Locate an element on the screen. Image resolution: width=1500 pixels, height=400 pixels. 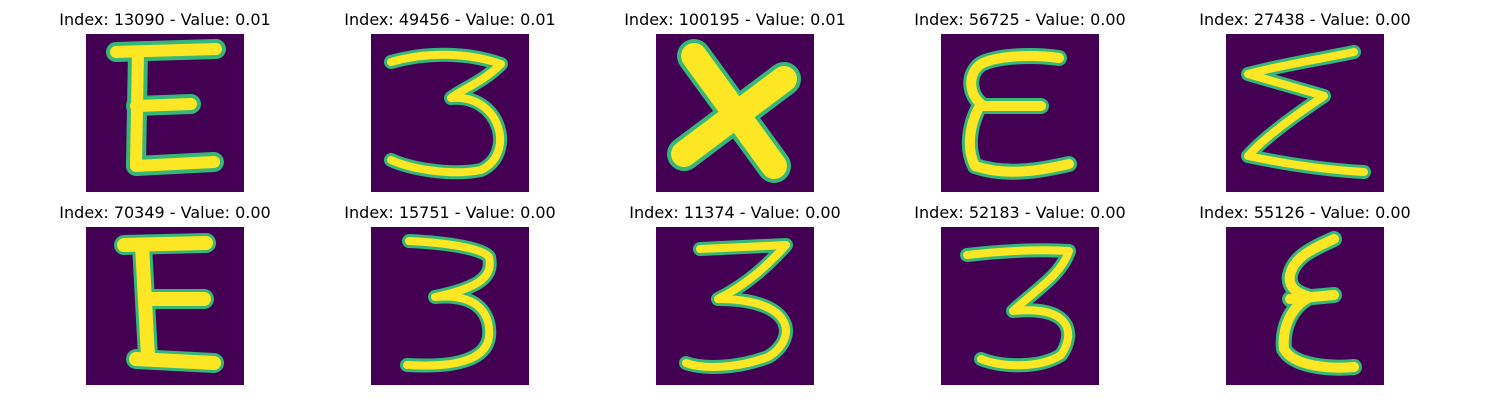
panel-title: Index: 13090 - Value: 0.01 is located at coordinates (165, 19).